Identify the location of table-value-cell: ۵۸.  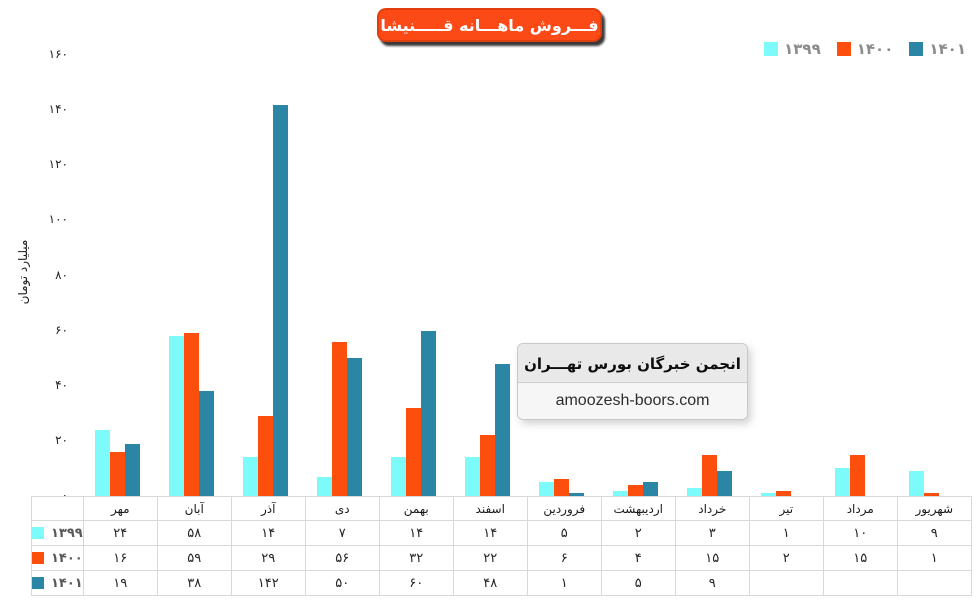
(194, 533).